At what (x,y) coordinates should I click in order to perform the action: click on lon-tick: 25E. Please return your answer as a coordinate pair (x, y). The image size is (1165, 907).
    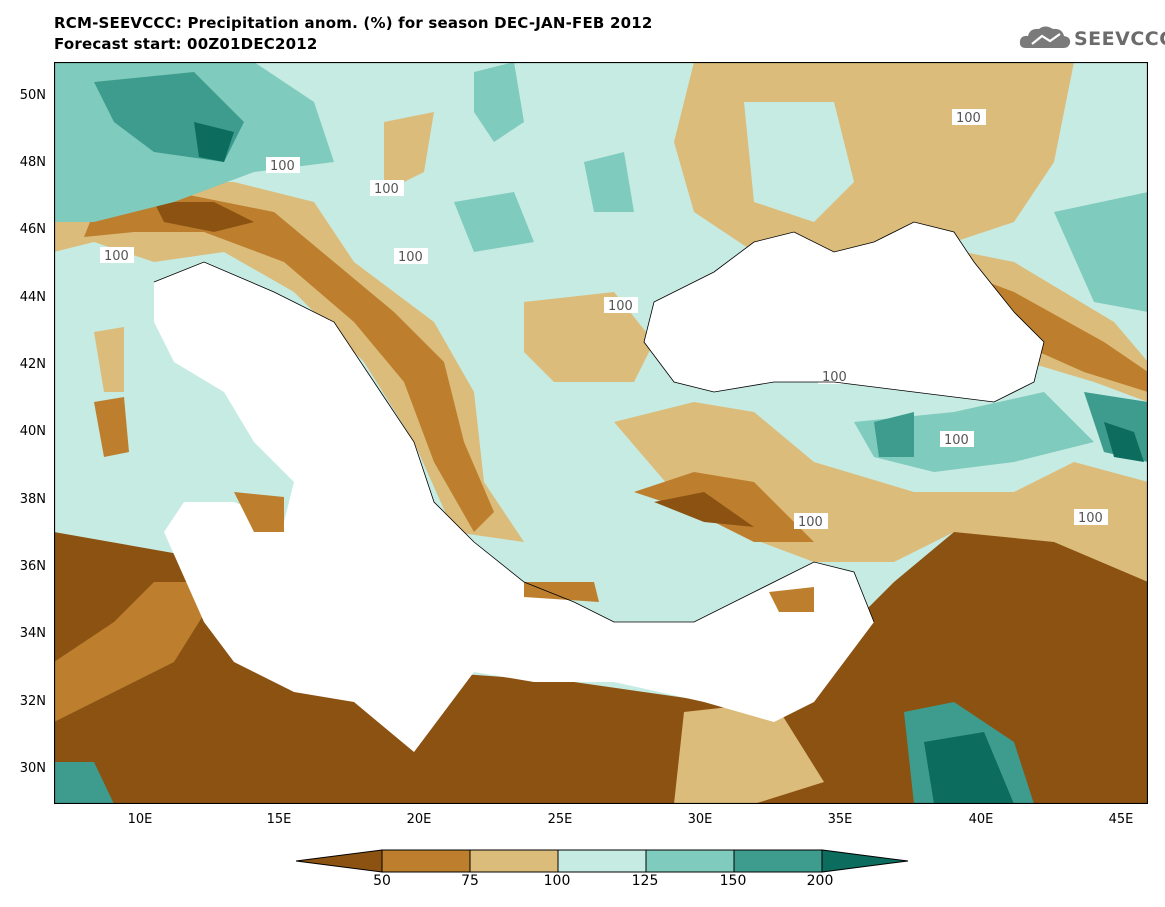
    Looking at the image, I should click on (560, 819).